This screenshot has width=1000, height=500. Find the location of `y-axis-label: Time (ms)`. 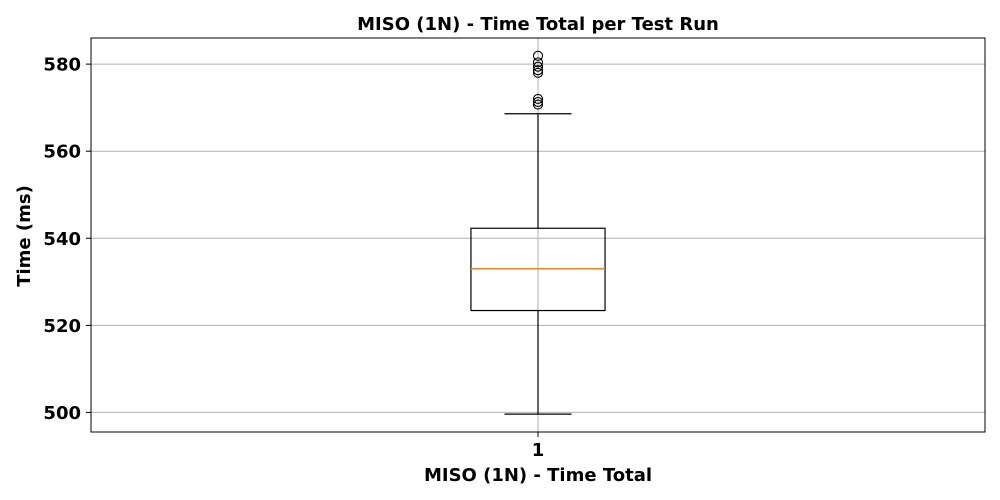

y-axis-label: Time (ms) is located at coordinates (24, 236).